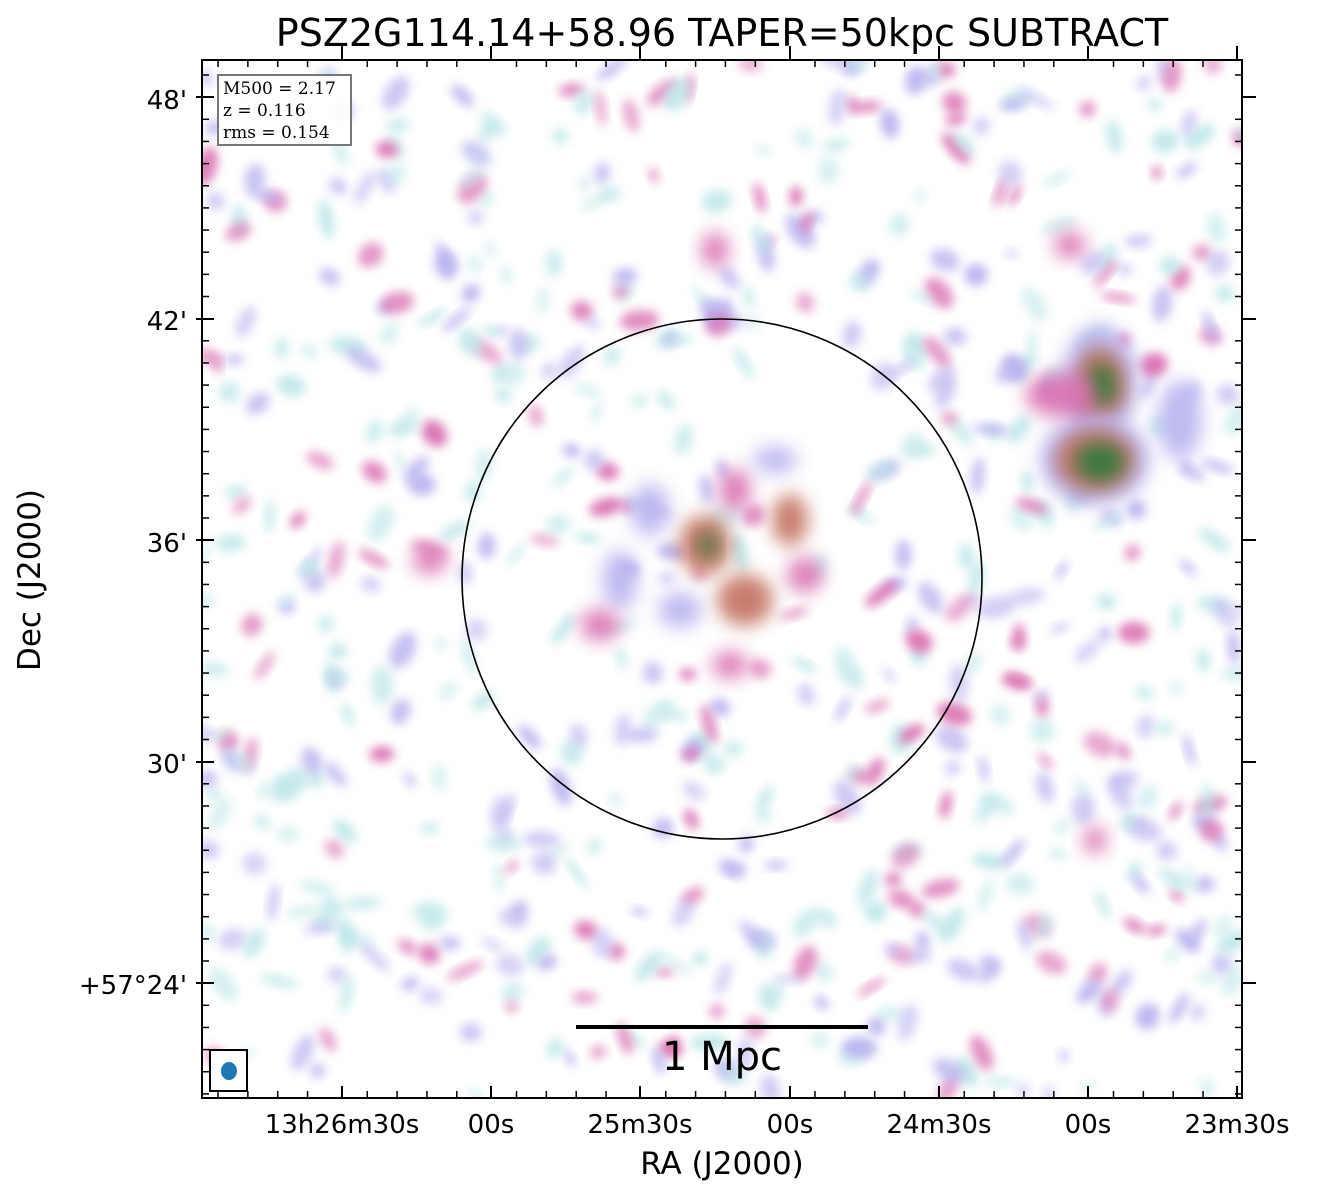  What do you see at coordinates (229, 1071) in the screenshot?
I see `beam-ellipse` at bounding box center [229, 1071].